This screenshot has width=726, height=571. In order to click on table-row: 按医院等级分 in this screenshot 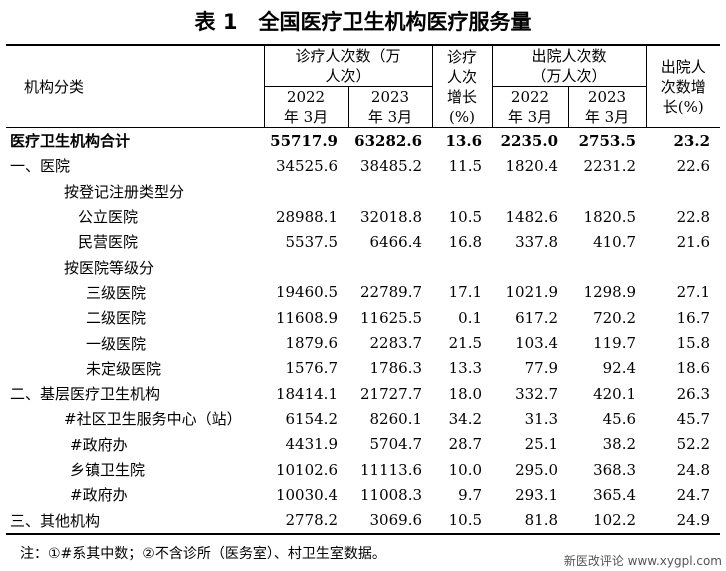, I will do `click(363, 266)`.